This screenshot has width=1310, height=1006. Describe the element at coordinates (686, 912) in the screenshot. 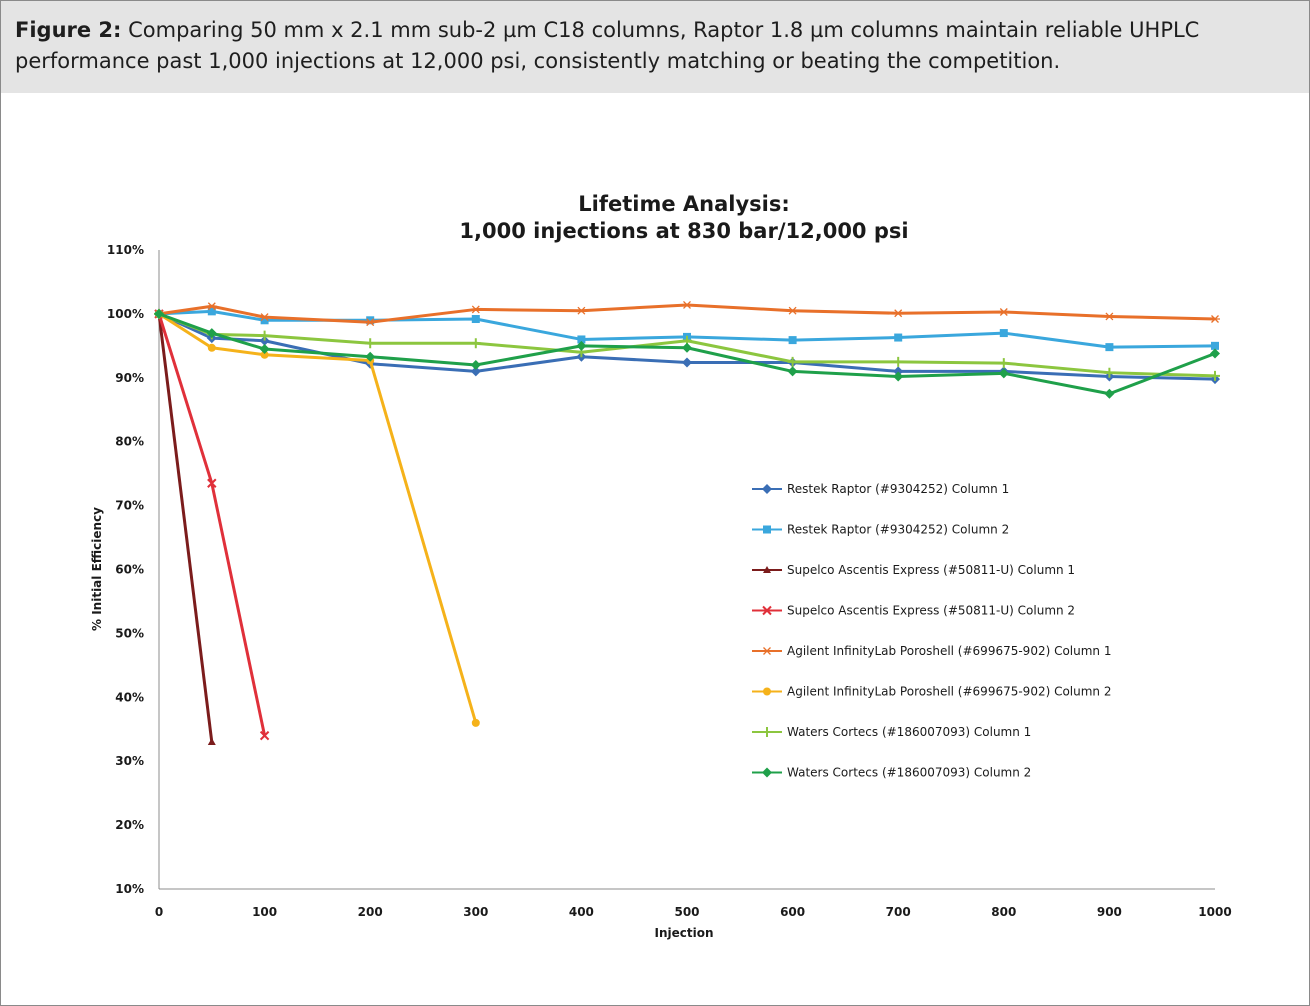

I see `x-tick-label: 500` at that location.